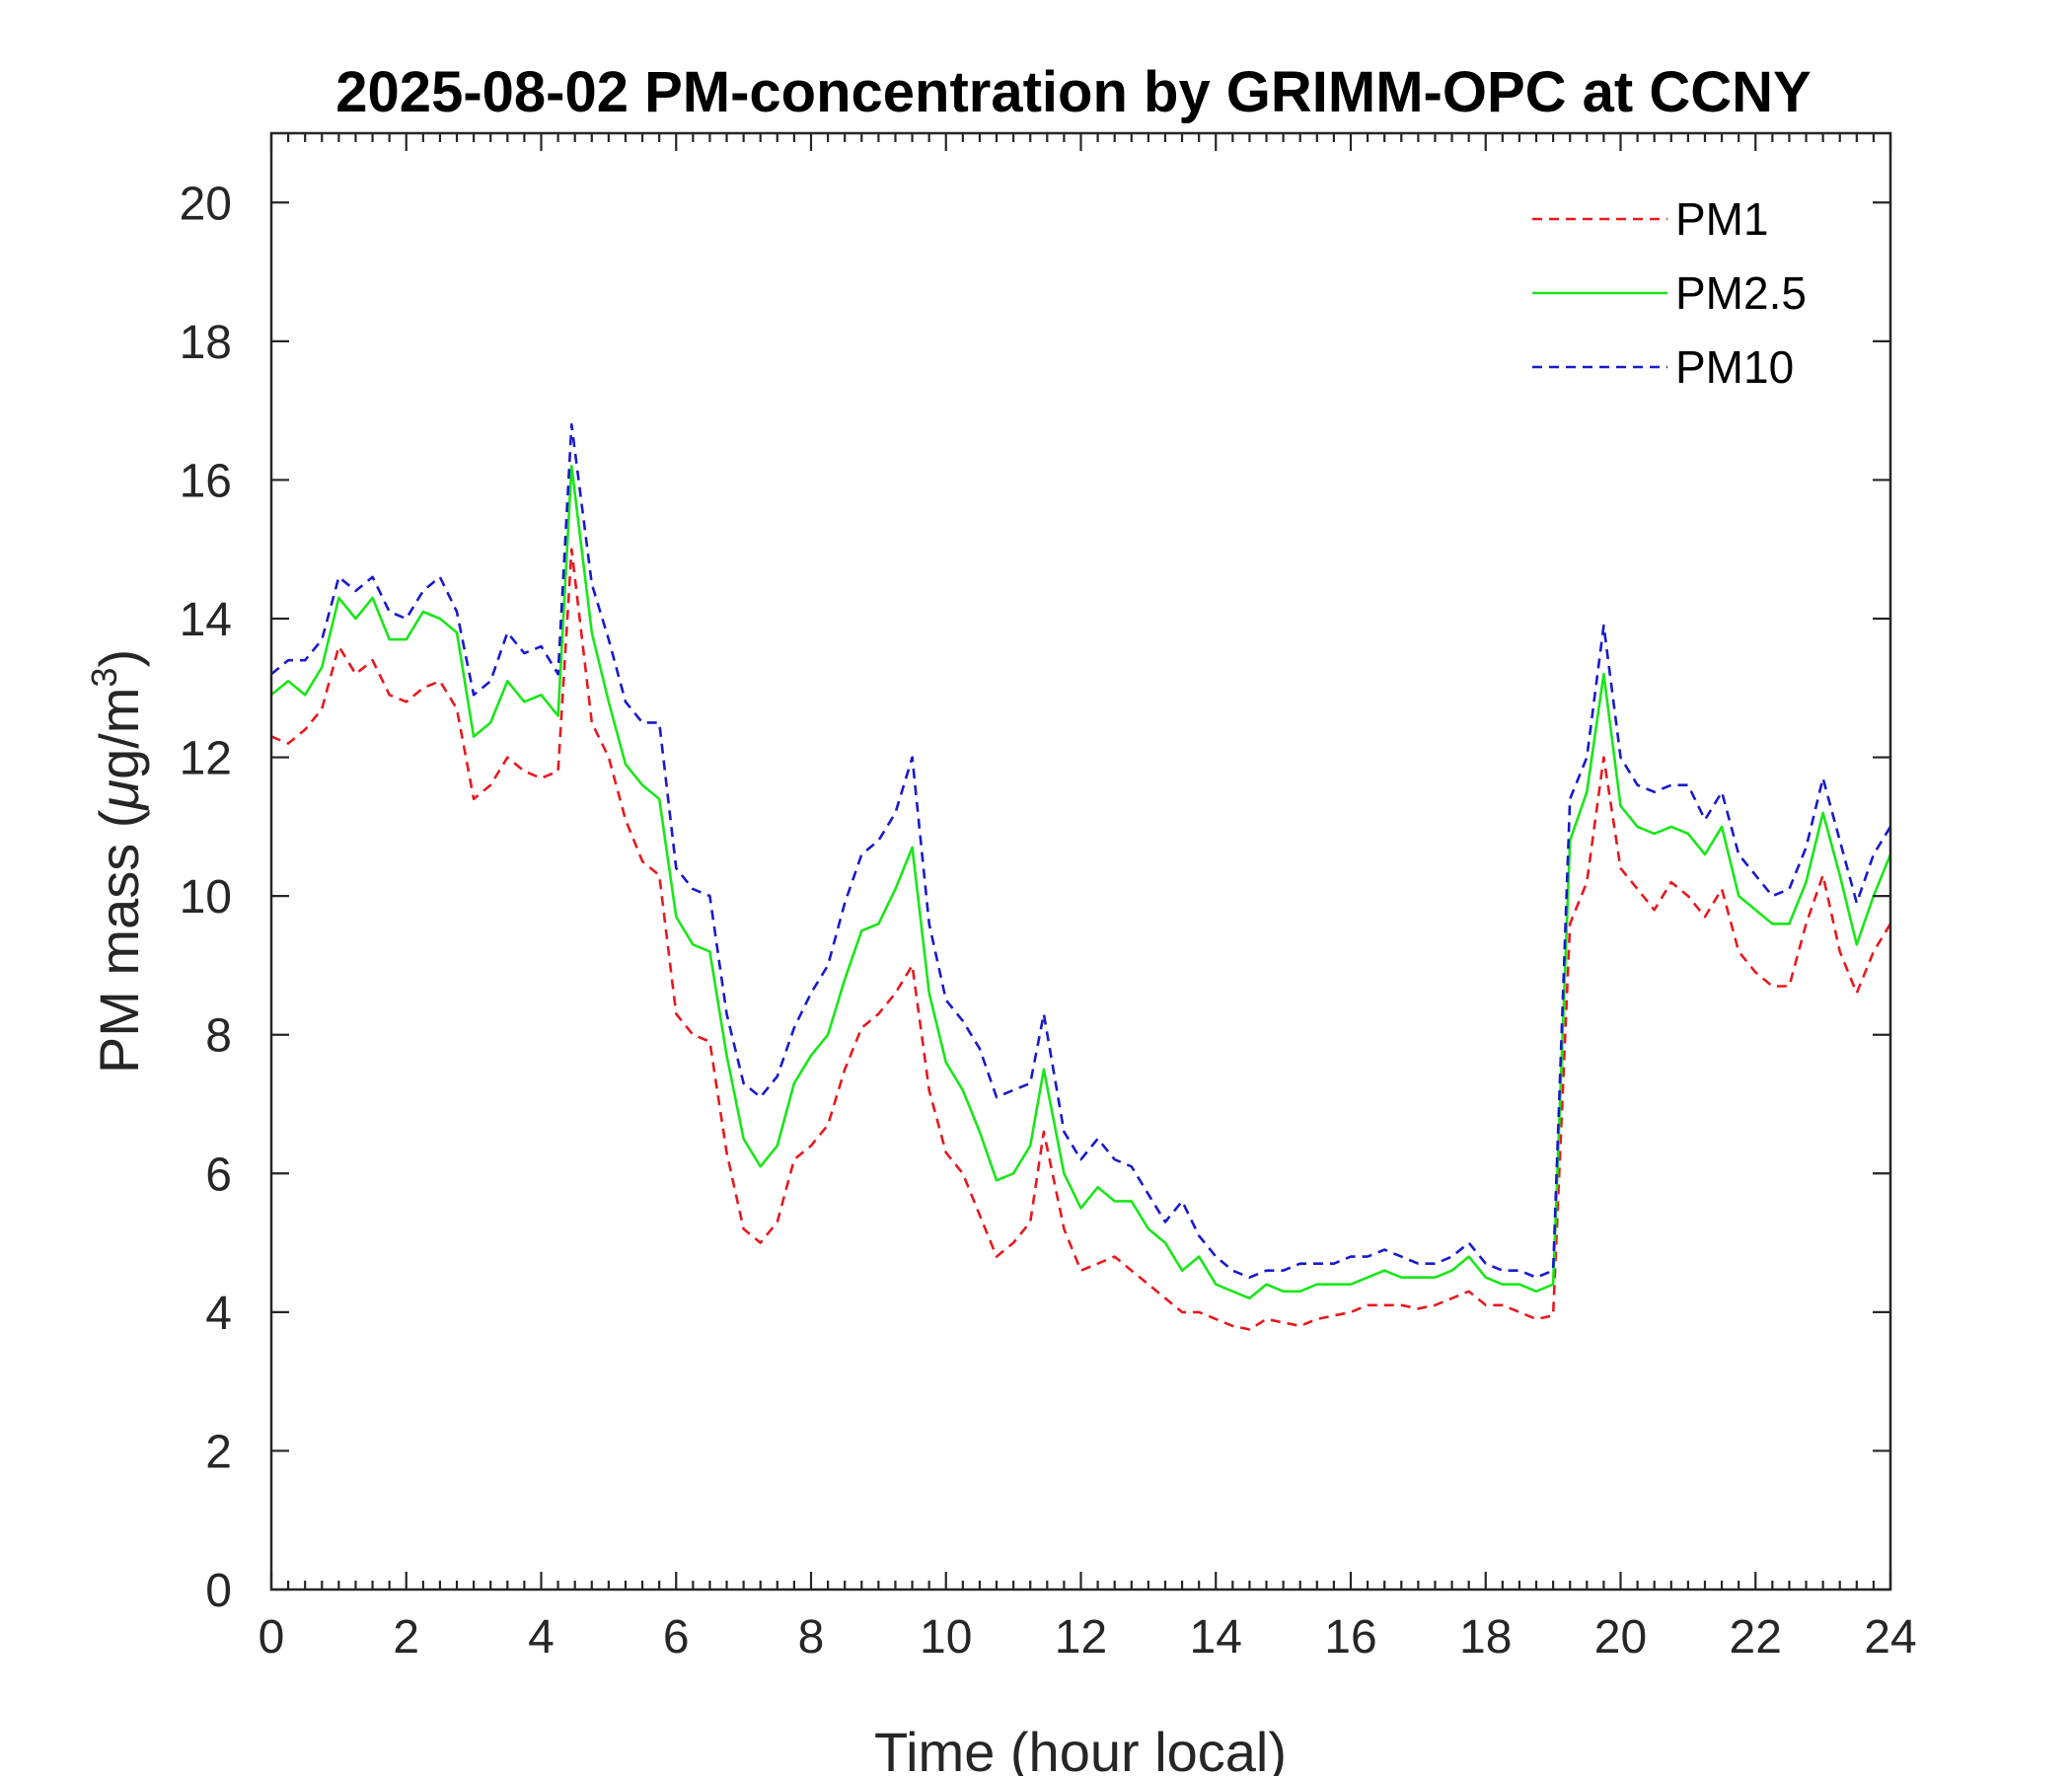 This screenshot has height=1776, width=2072. I want to click on y-tick-label: 4, so click(218, 1314).